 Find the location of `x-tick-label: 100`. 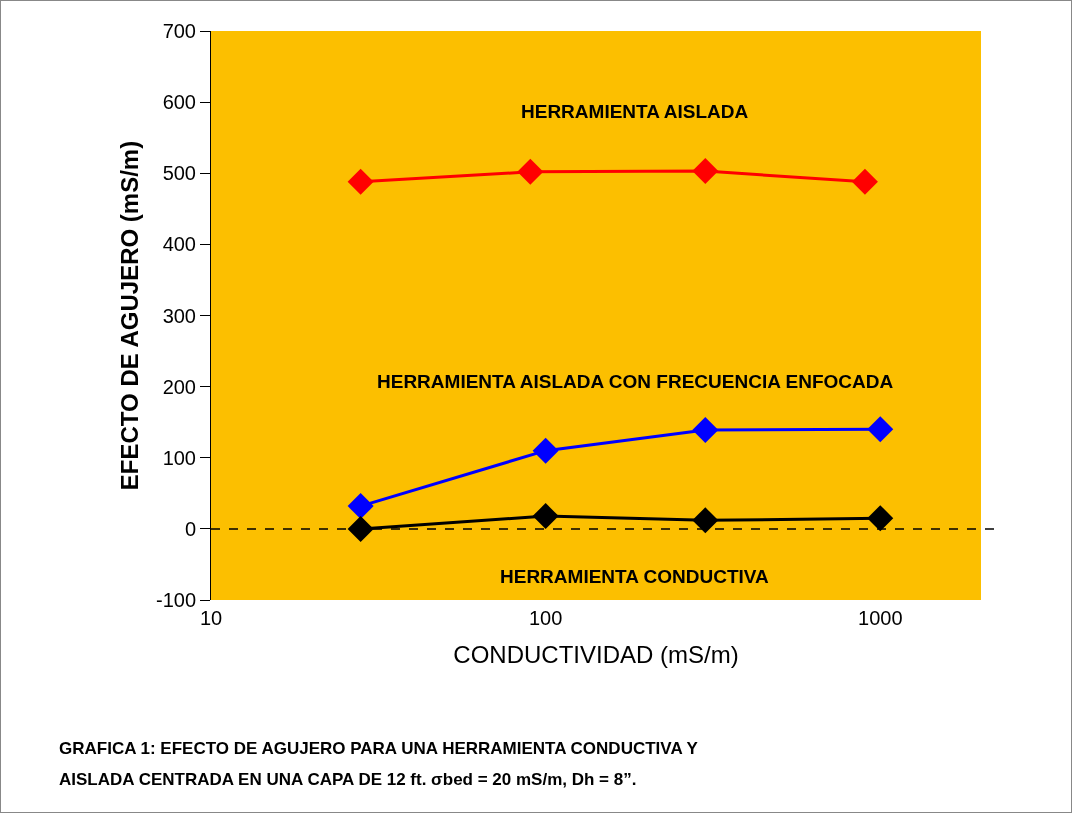

x-tick-label: 100 is located at coordinates (545, 618).